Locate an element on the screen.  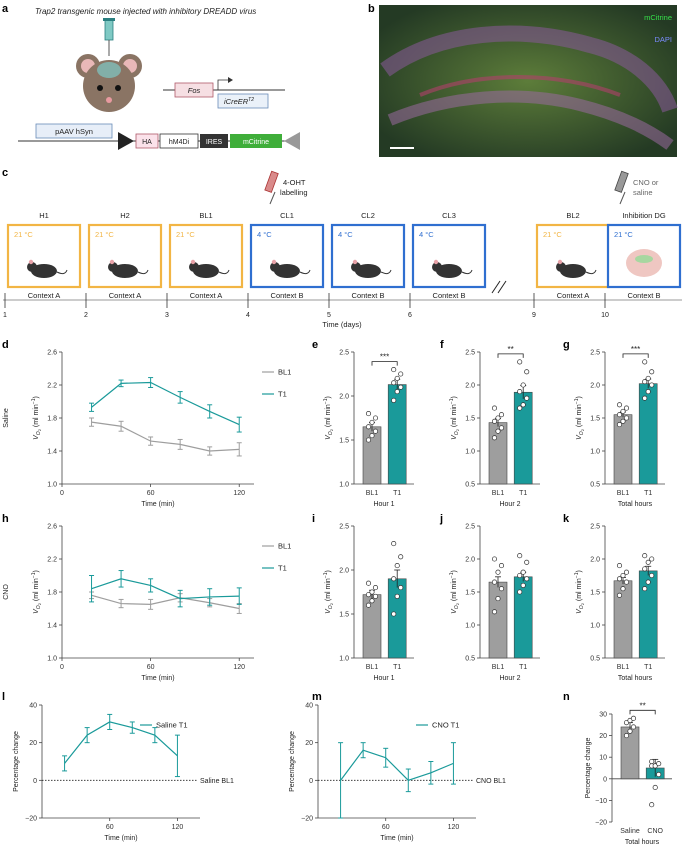
timeline-axis-label: Time (days) is located at coordinates (342, 324).